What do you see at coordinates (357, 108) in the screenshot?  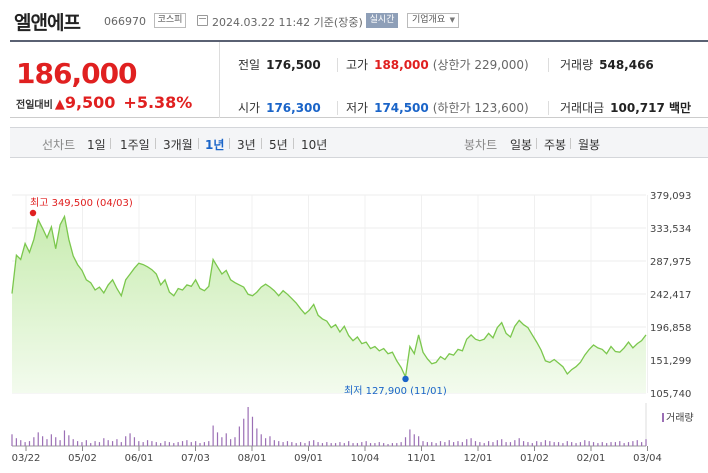 I see `low-label: 저가` at bounding box center [357, 108].